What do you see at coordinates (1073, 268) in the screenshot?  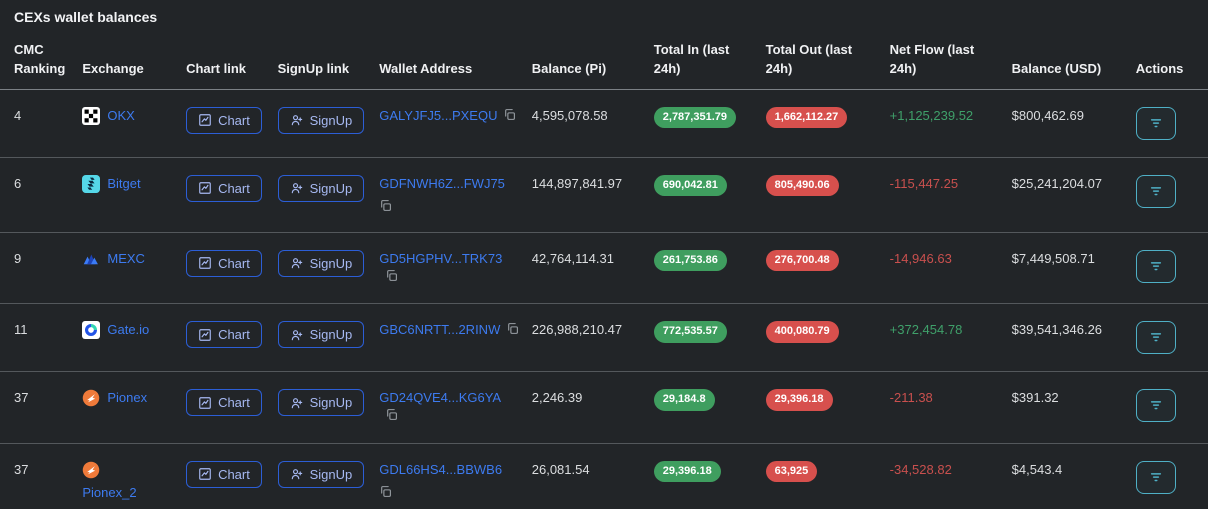 I see `balance-usd-cell: $7,449,508.71` at bounding box center [1073, 268].